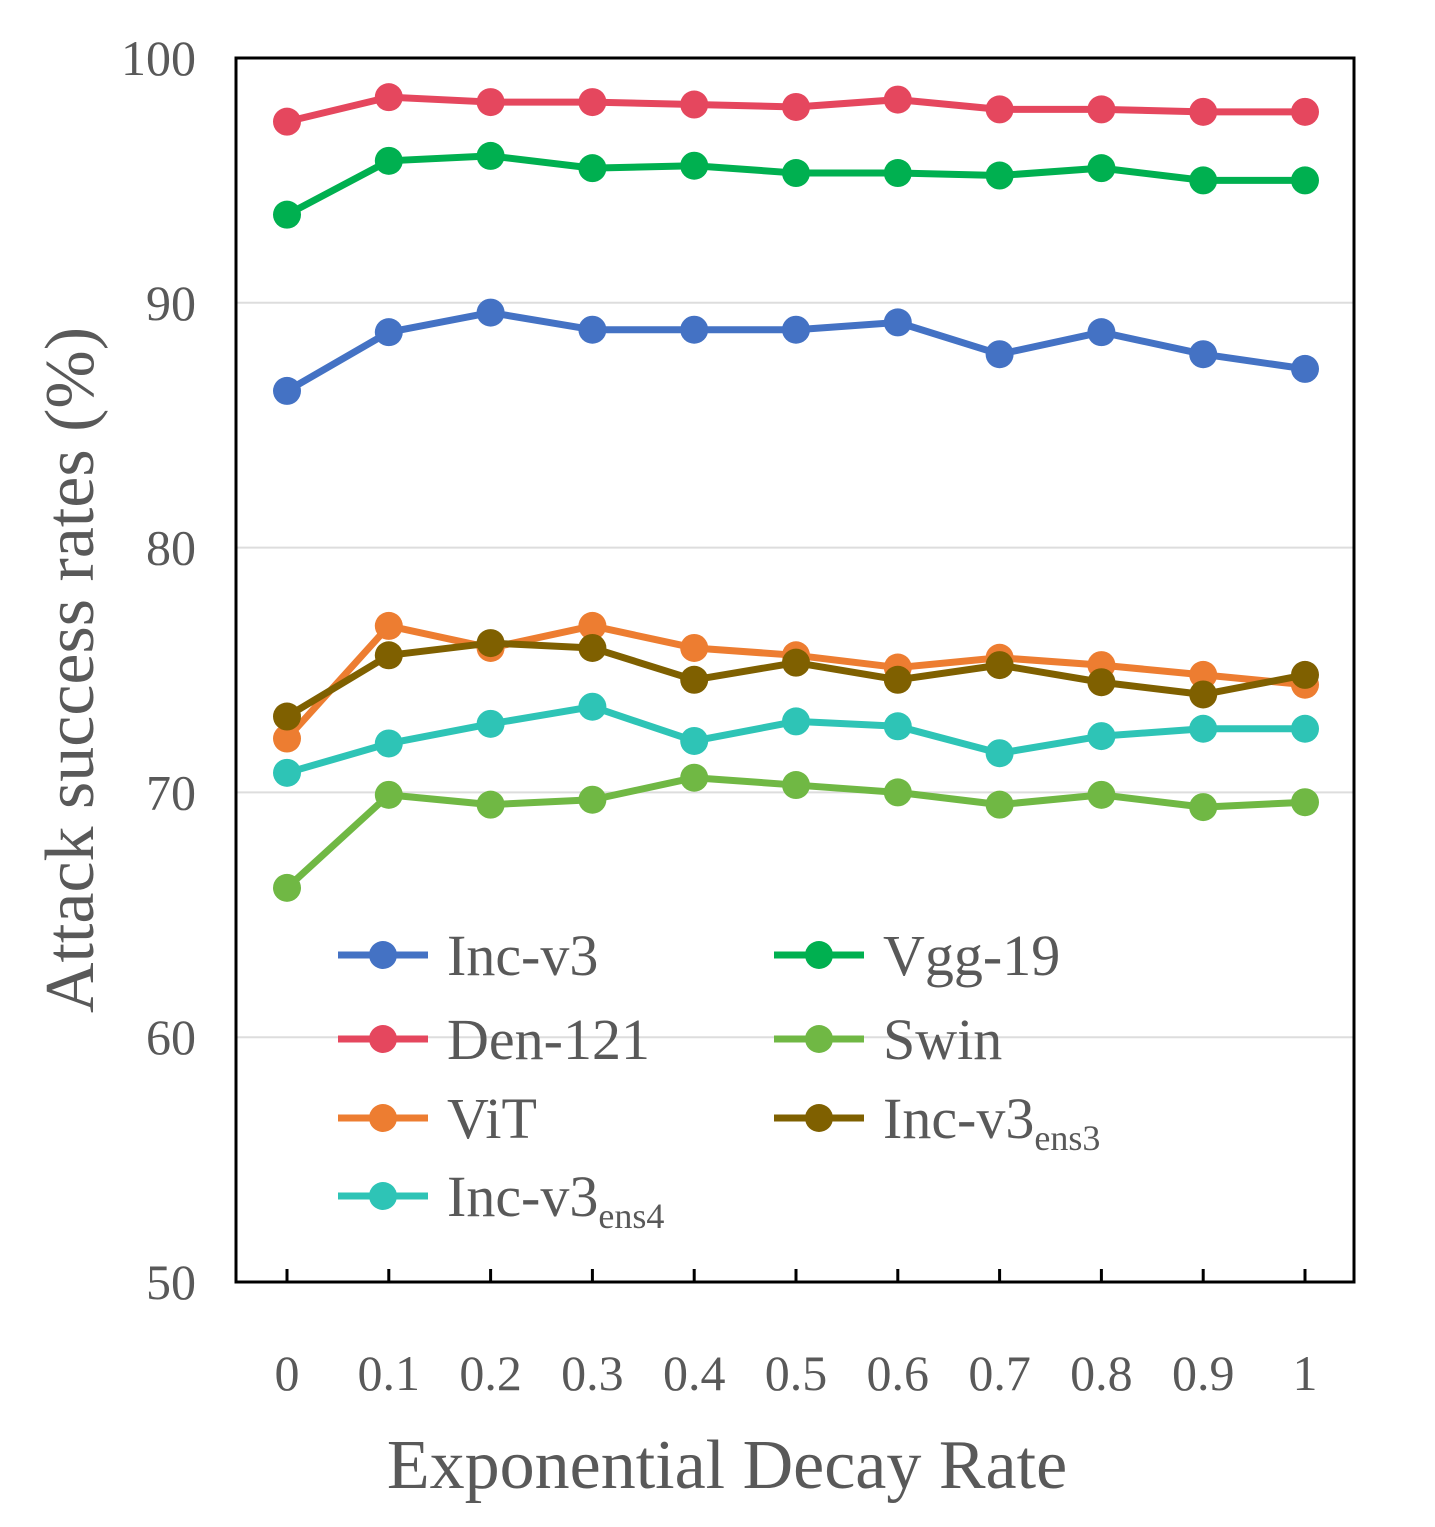 The width and height of the screenshot is (1435, 1527). I want to click on y-axis-title: Attack success rates (%), so click(70, 670).